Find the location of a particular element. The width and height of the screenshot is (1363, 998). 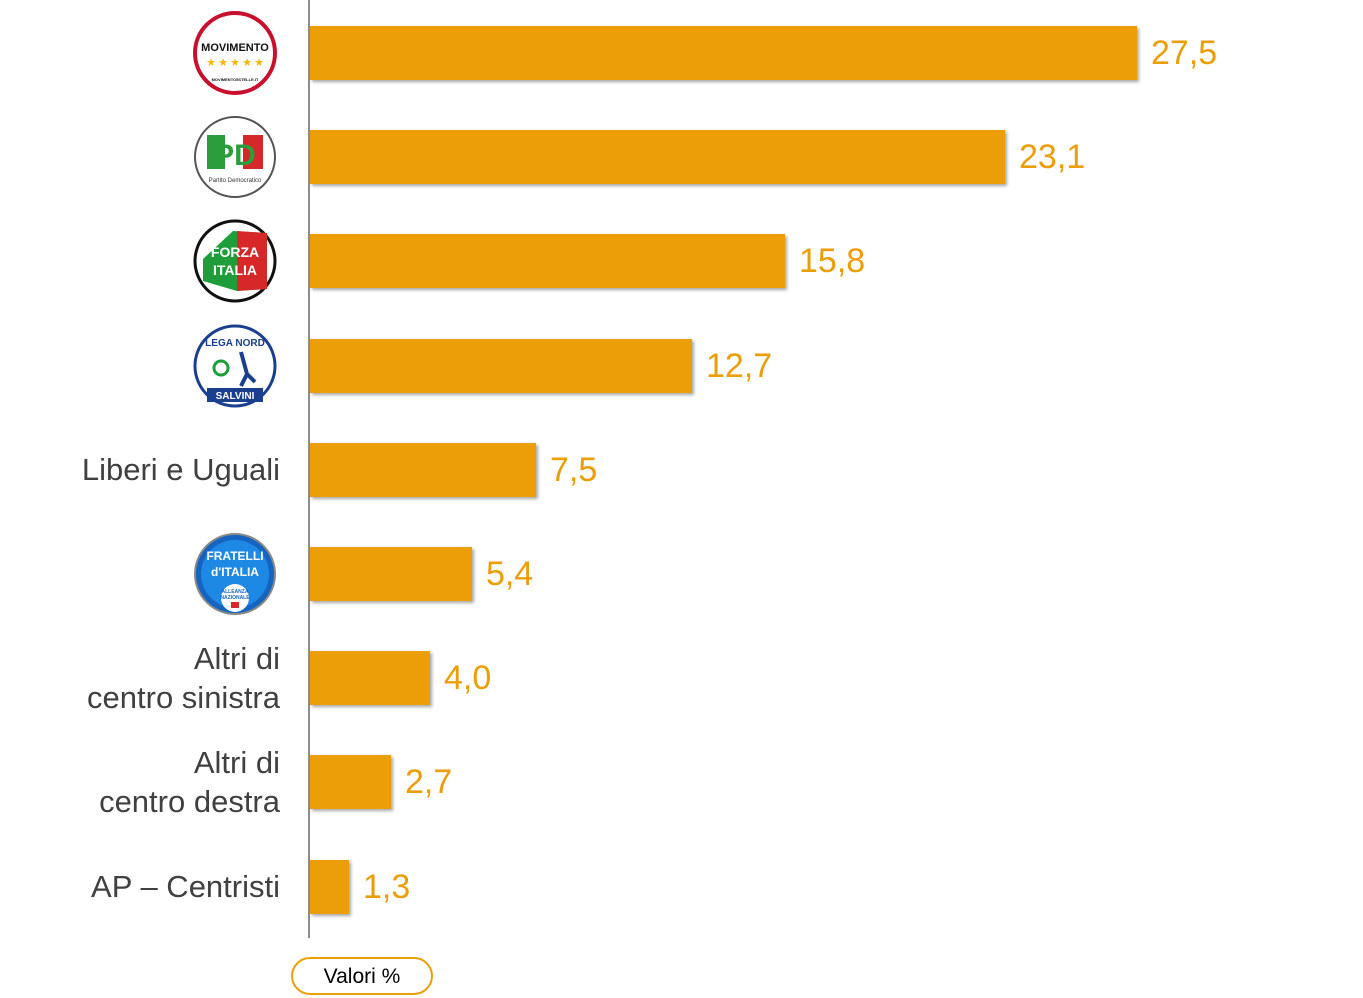

bar-value-label: 4,0 is located at coordinates (468, 678).